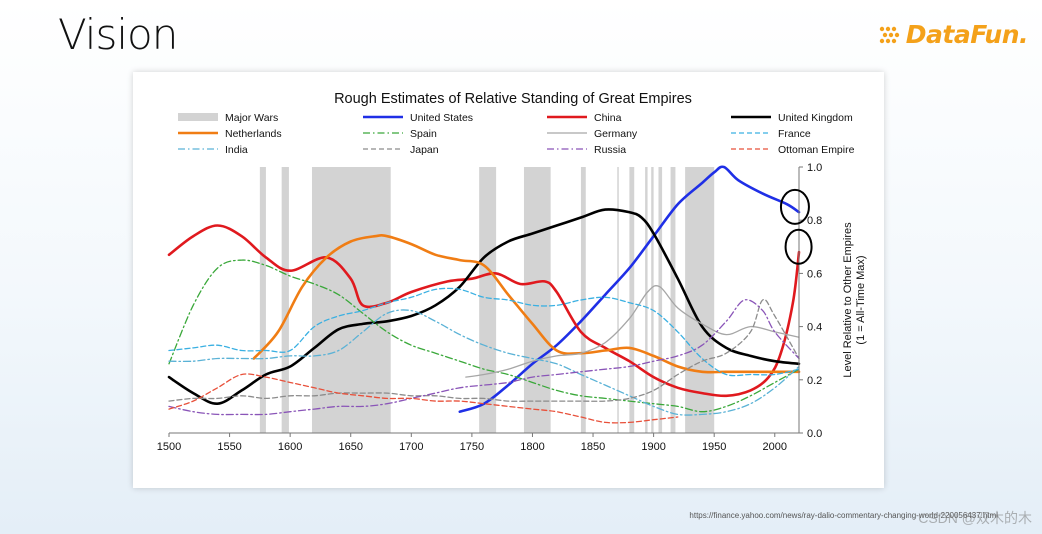  What do you see at coordinates (714, 447) in the screenshot?
I see `x-tick-label: 1950` at bounding box center [714, 447].